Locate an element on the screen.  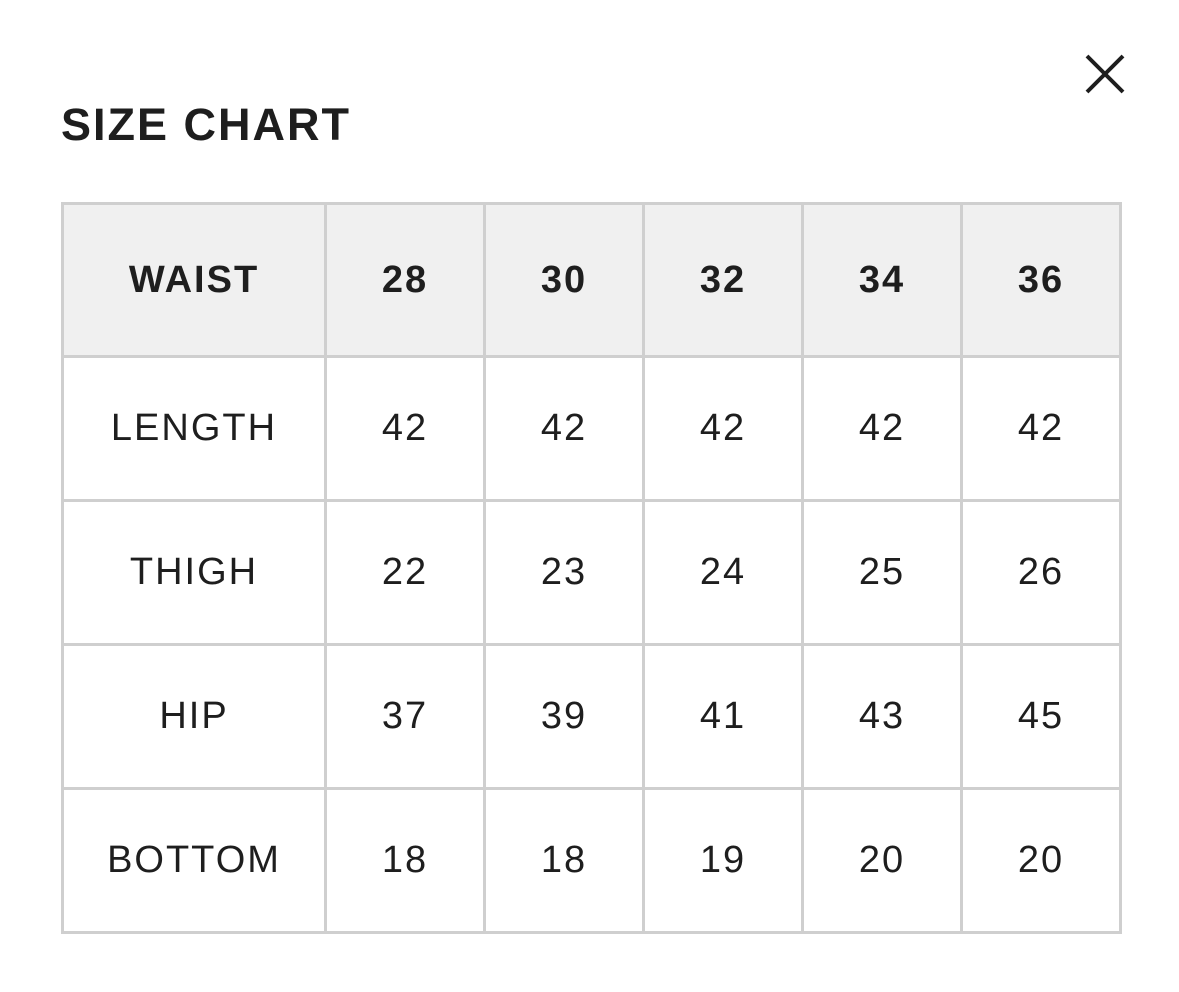
measurement-value-cell: 22 is located at coordinates (405, 572).